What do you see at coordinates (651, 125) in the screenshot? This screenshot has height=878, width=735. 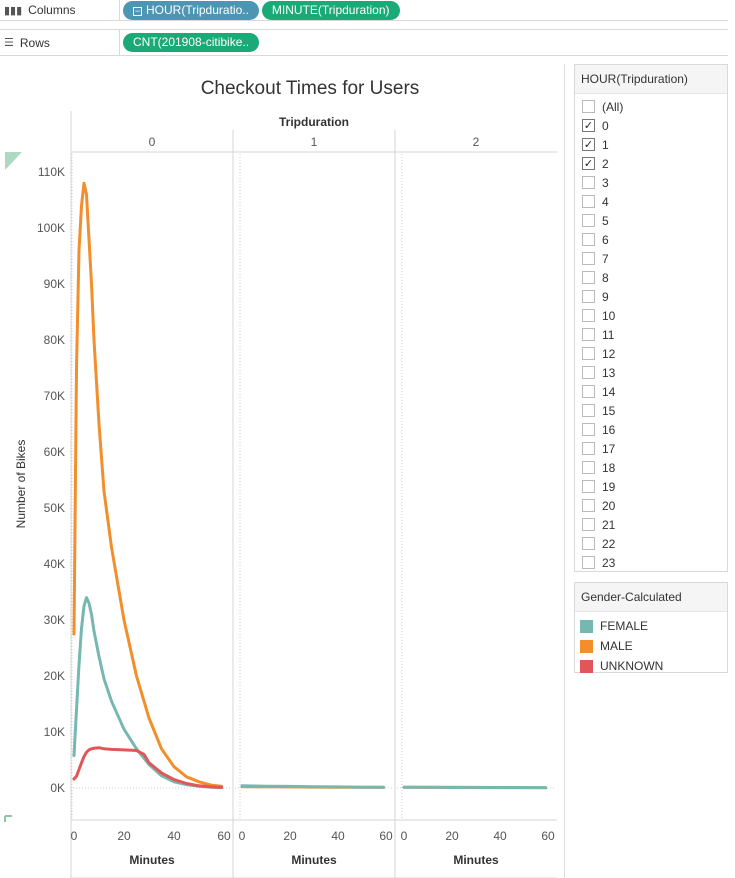 I see `filter-item: ✓ 0` at bounding box center [651, 125].